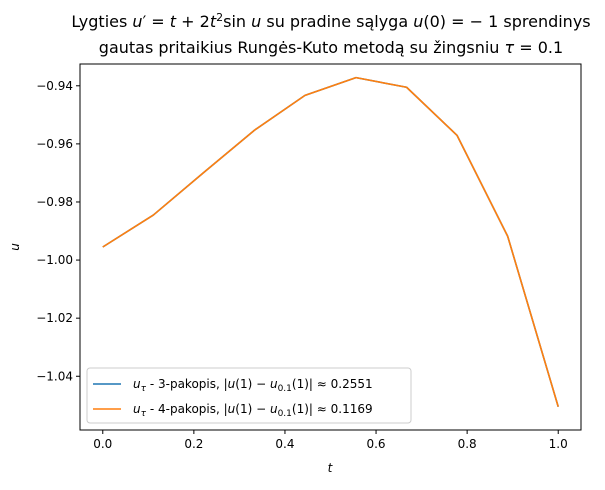 This screenshot has width=605, height=490. I want to click on legend-box, so click(249, 395).